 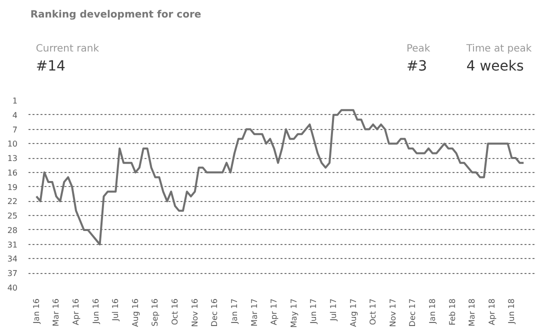 I want to click on x-tick-label: Oct 17, so click(x=373, y=312).